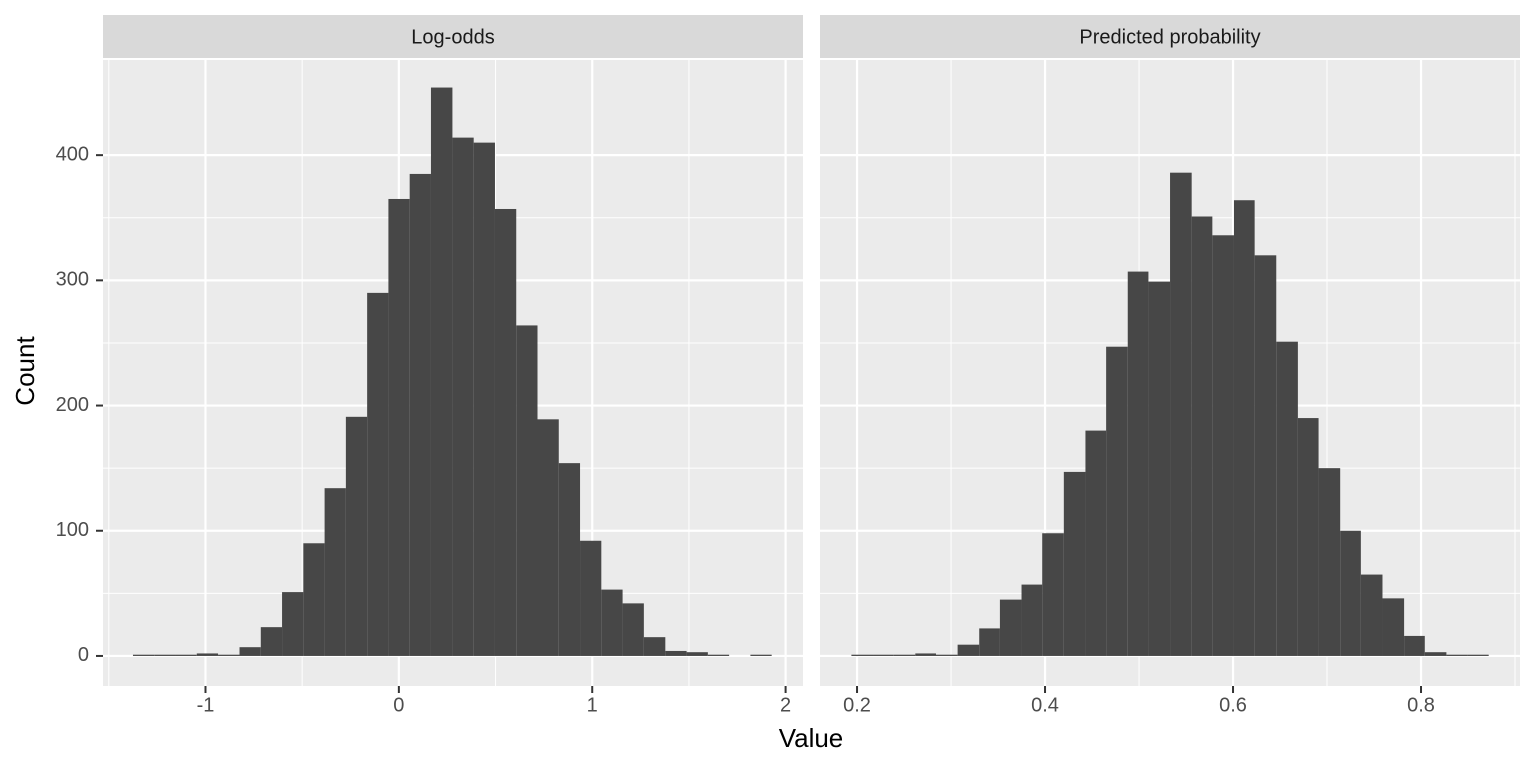 This screenshot has width=1536, height=768. I want to click on x-tick-label: 1, so click(592, 705).